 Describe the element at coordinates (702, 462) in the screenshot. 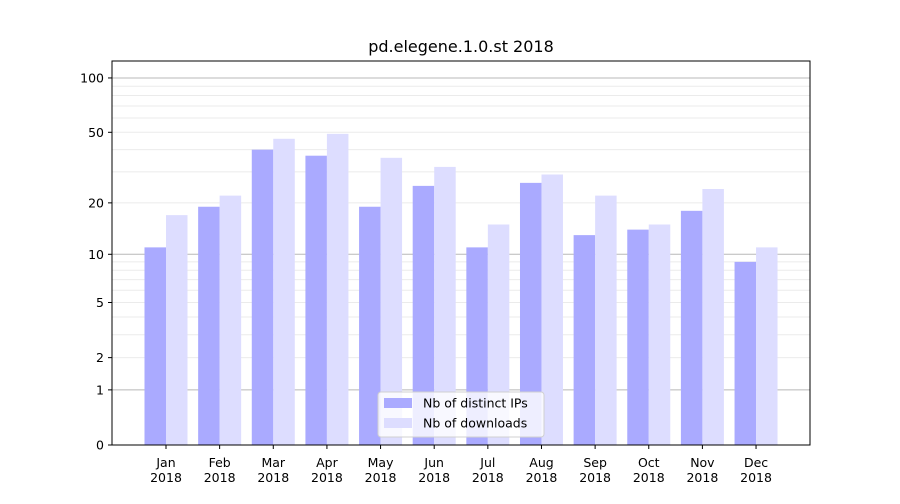

I see `x-tick-label-line: Nov` at that location.